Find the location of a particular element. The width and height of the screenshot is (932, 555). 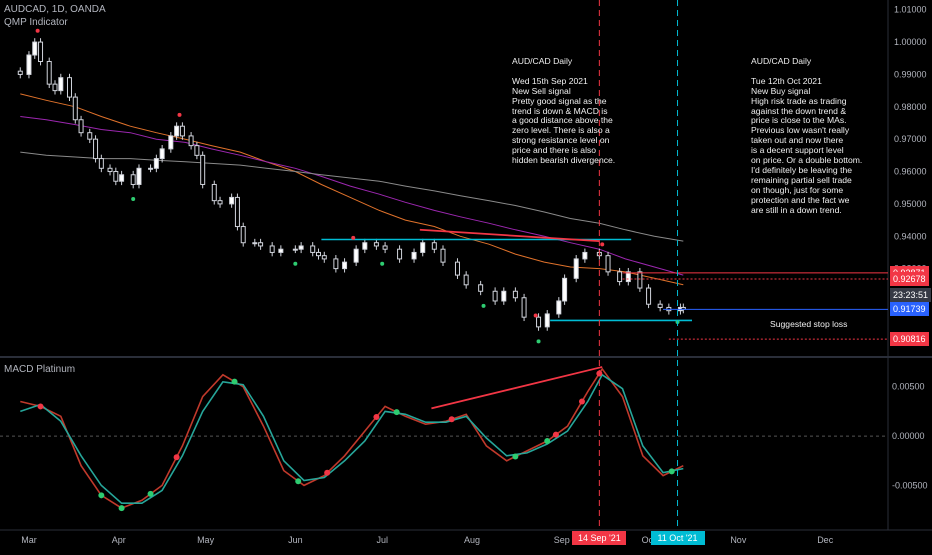

indicator-title: QMP Indicator is located at coordinates (36, 22).